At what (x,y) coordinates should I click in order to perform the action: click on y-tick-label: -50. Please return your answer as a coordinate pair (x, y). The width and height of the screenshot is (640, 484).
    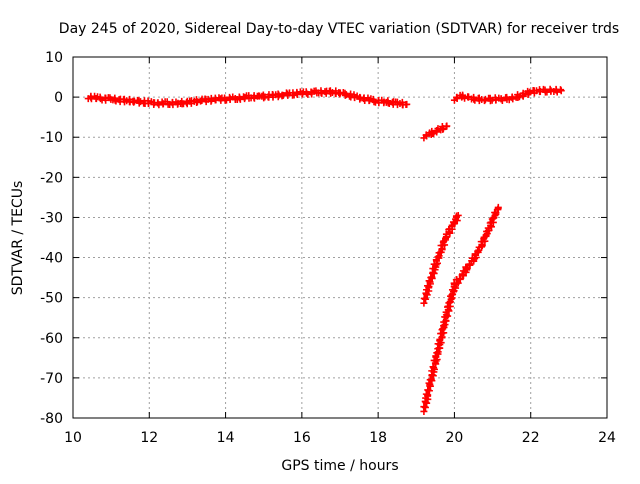
    Looking at the image, I should click on (51, 299).